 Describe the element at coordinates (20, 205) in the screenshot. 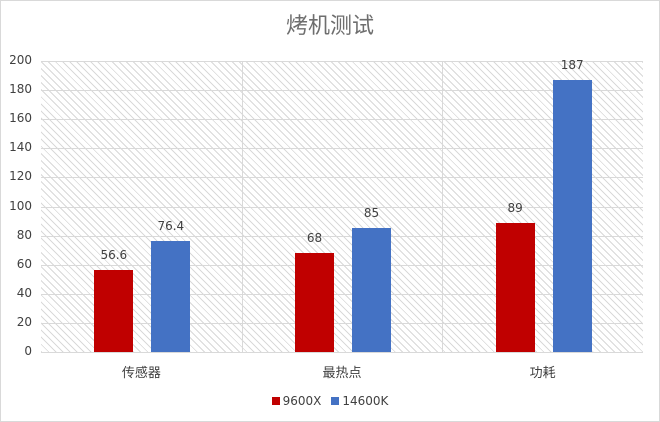

I see `y-tick-label: 100` at that location.